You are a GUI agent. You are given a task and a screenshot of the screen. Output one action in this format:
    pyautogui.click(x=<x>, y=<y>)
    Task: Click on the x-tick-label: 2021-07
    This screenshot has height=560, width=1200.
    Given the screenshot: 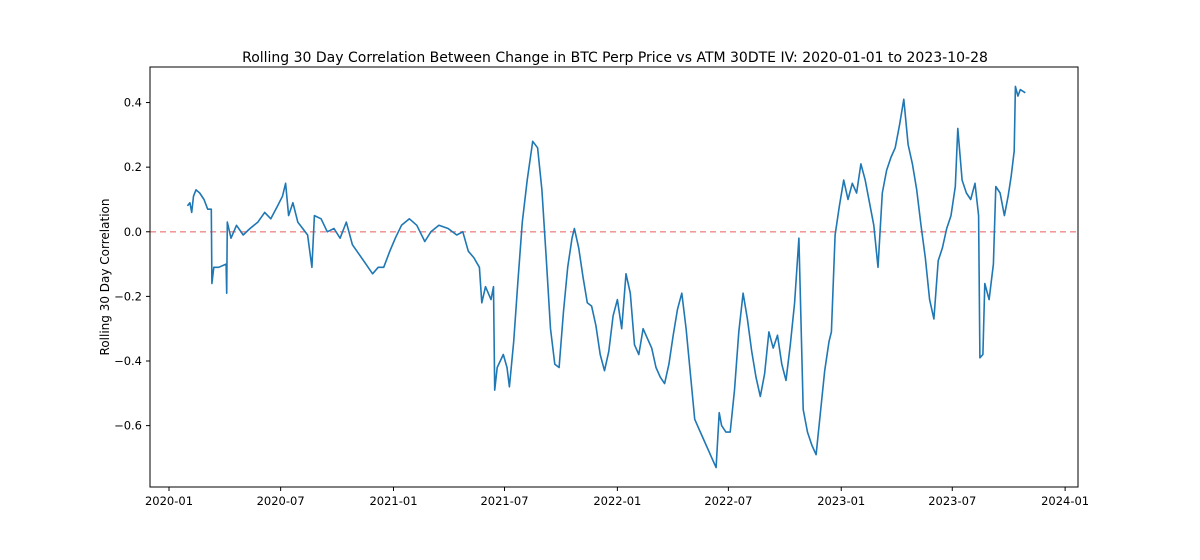 What is the action you would take?
    pyautogui.click(x=504, y=501)
    